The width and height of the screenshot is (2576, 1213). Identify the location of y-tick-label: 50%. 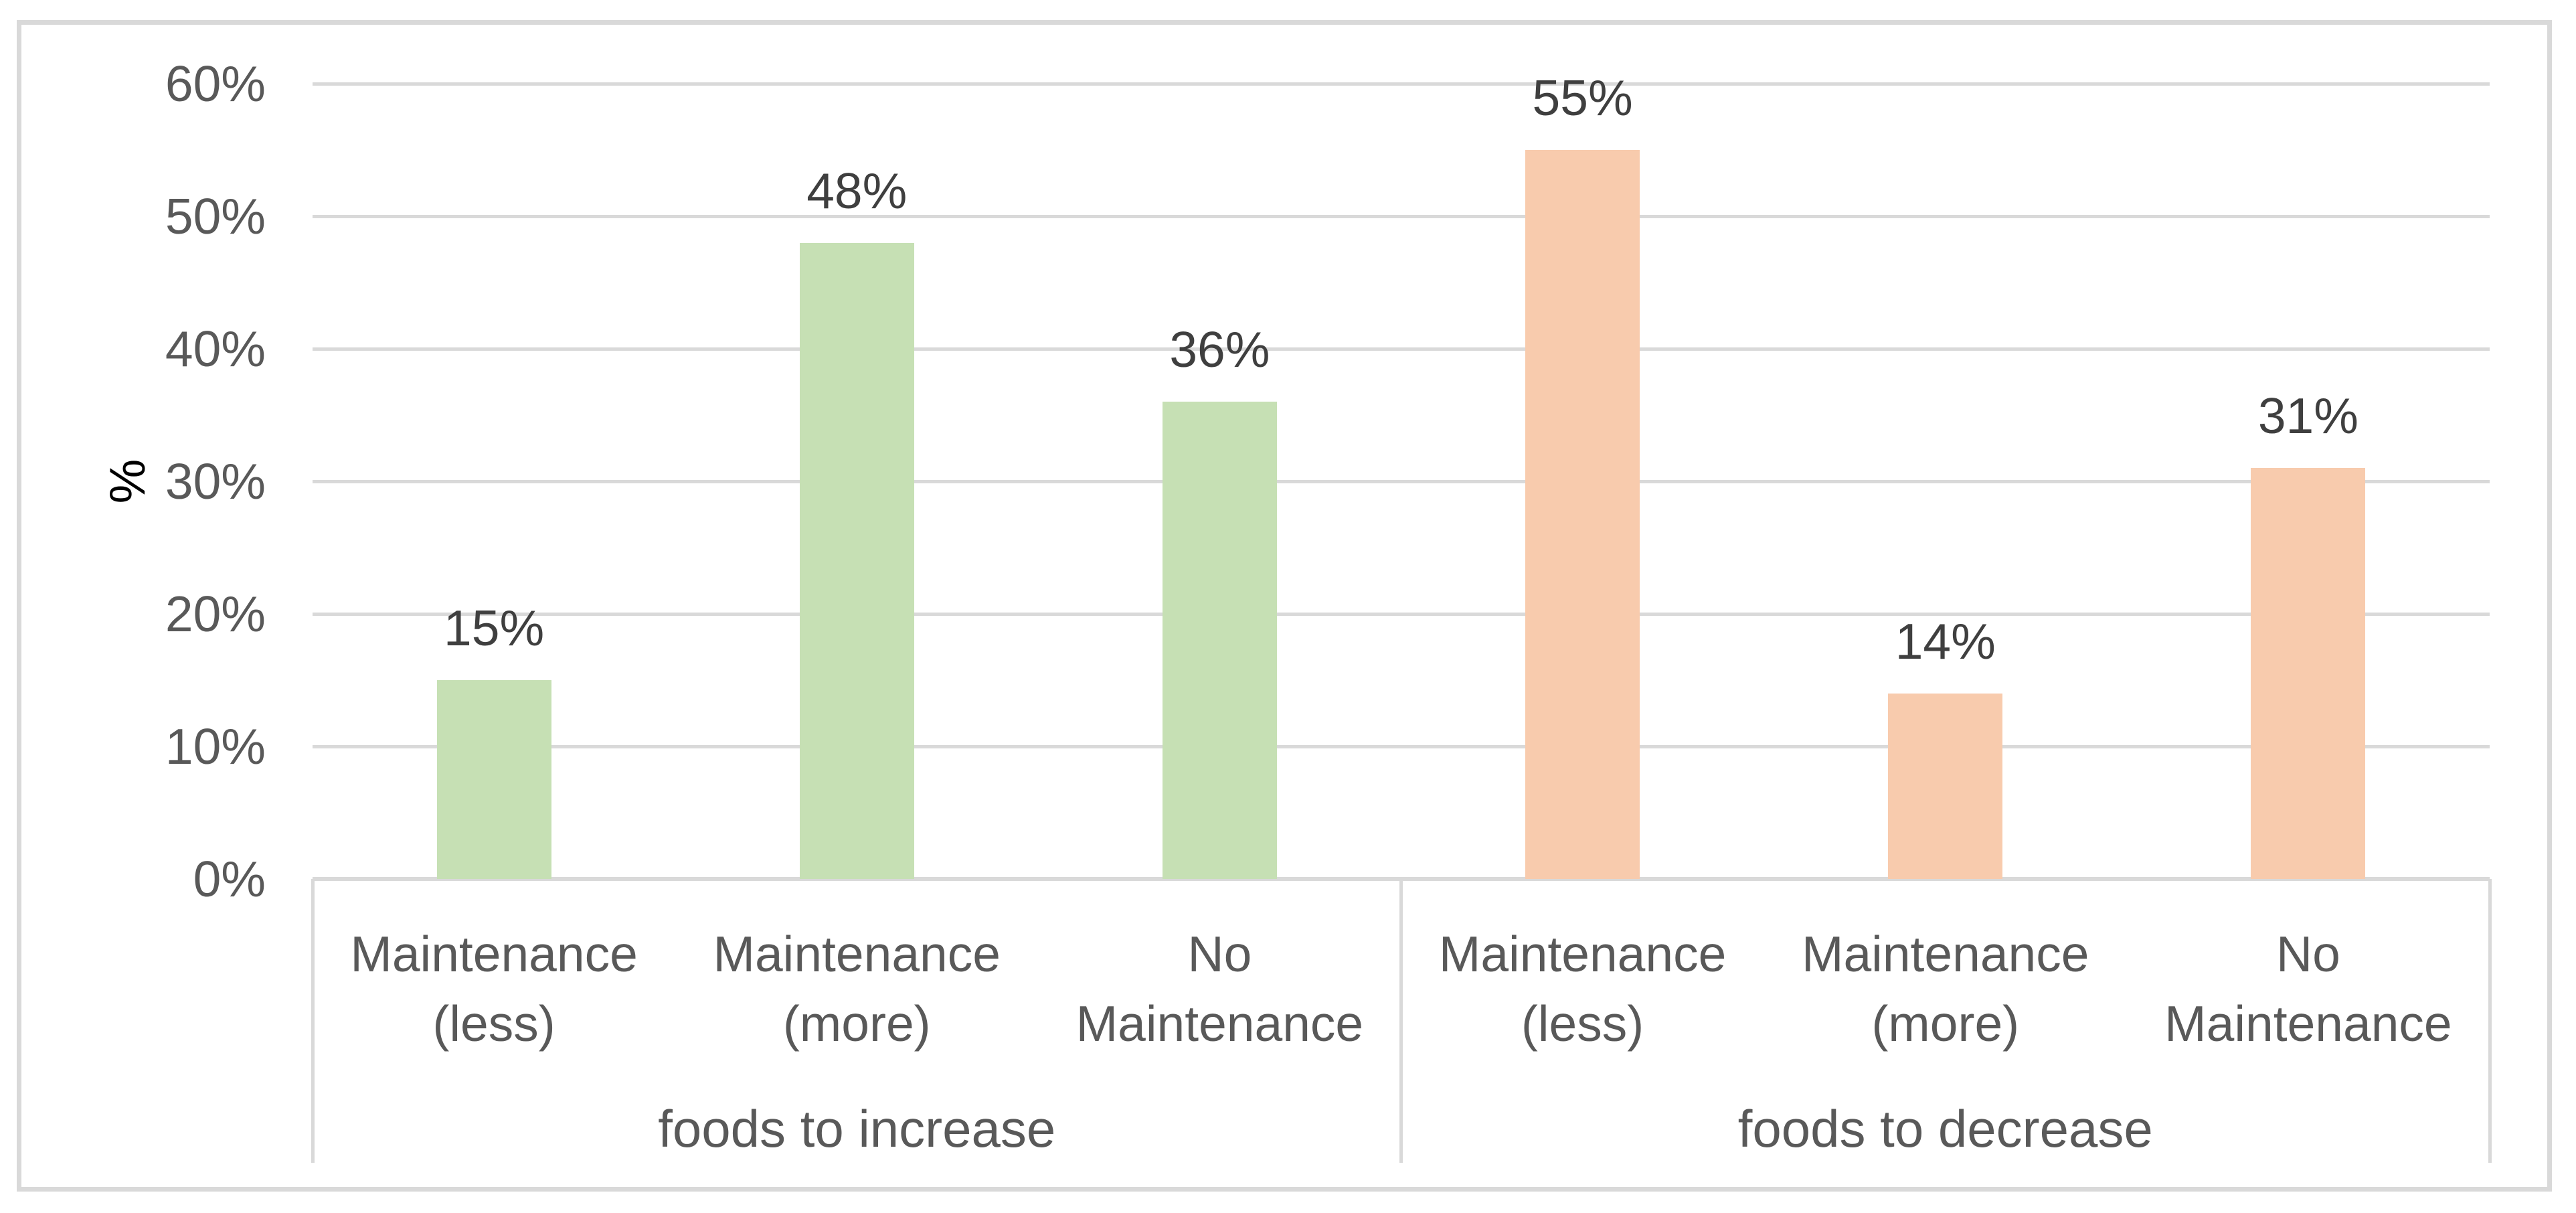
(215, 216).